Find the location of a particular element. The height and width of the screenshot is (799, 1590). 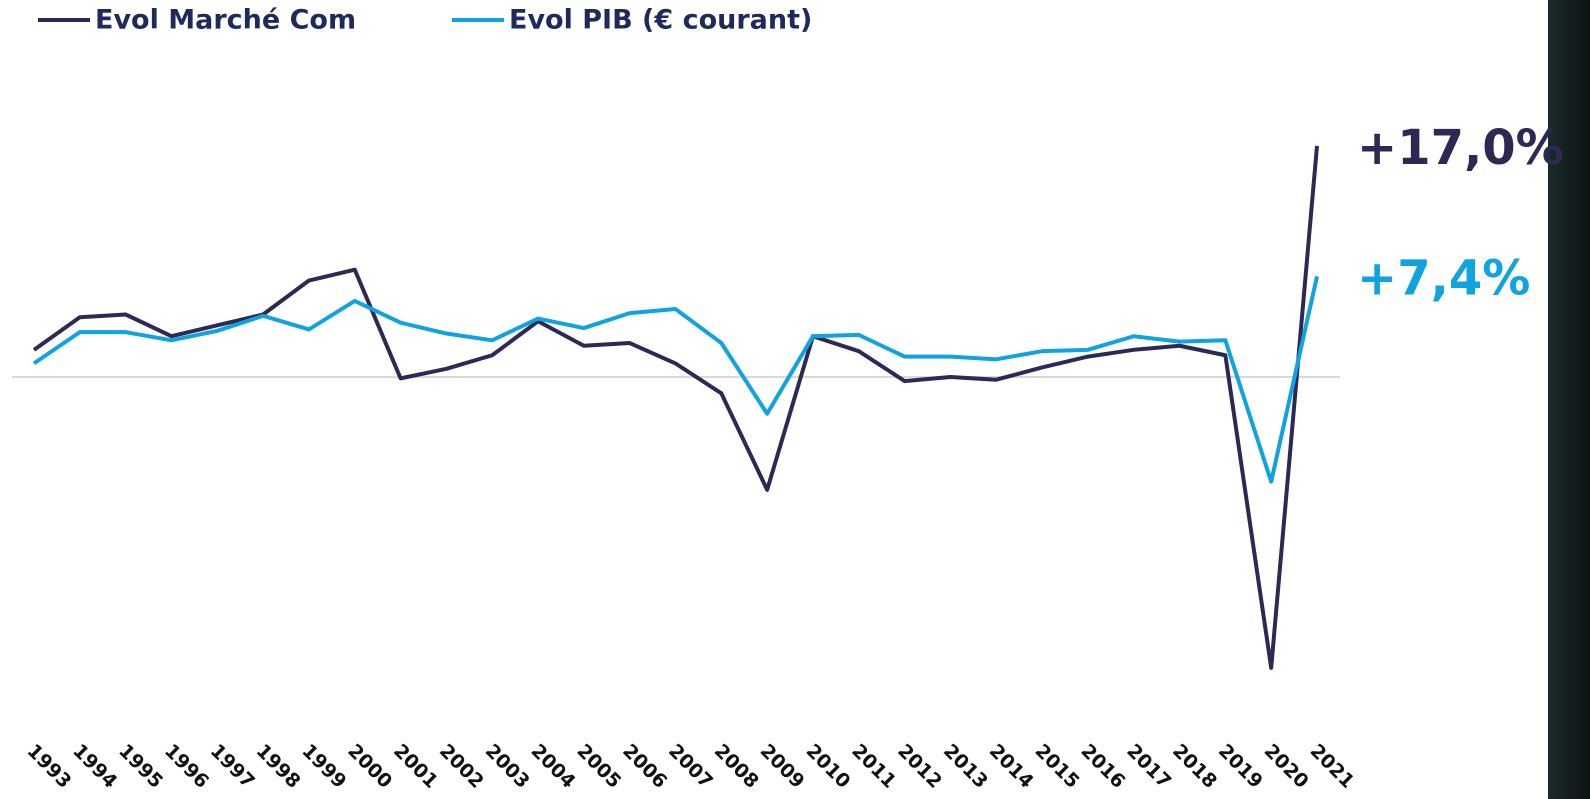

x-tick-label: 2014 is located at coordinates (1011, 766).